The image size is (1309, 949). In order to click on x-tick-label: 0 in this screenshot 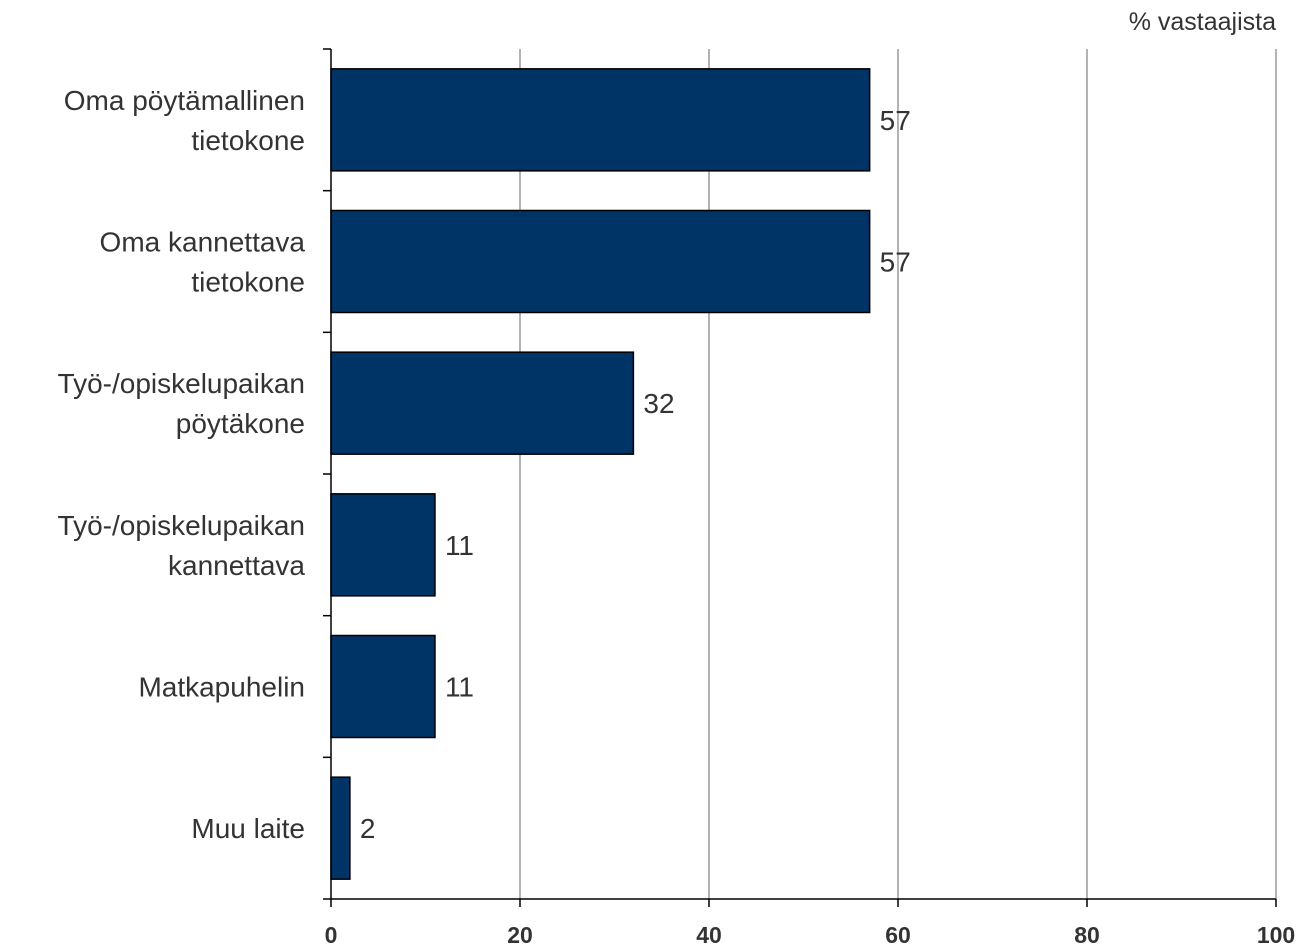, I will do `click(331, 935)`.